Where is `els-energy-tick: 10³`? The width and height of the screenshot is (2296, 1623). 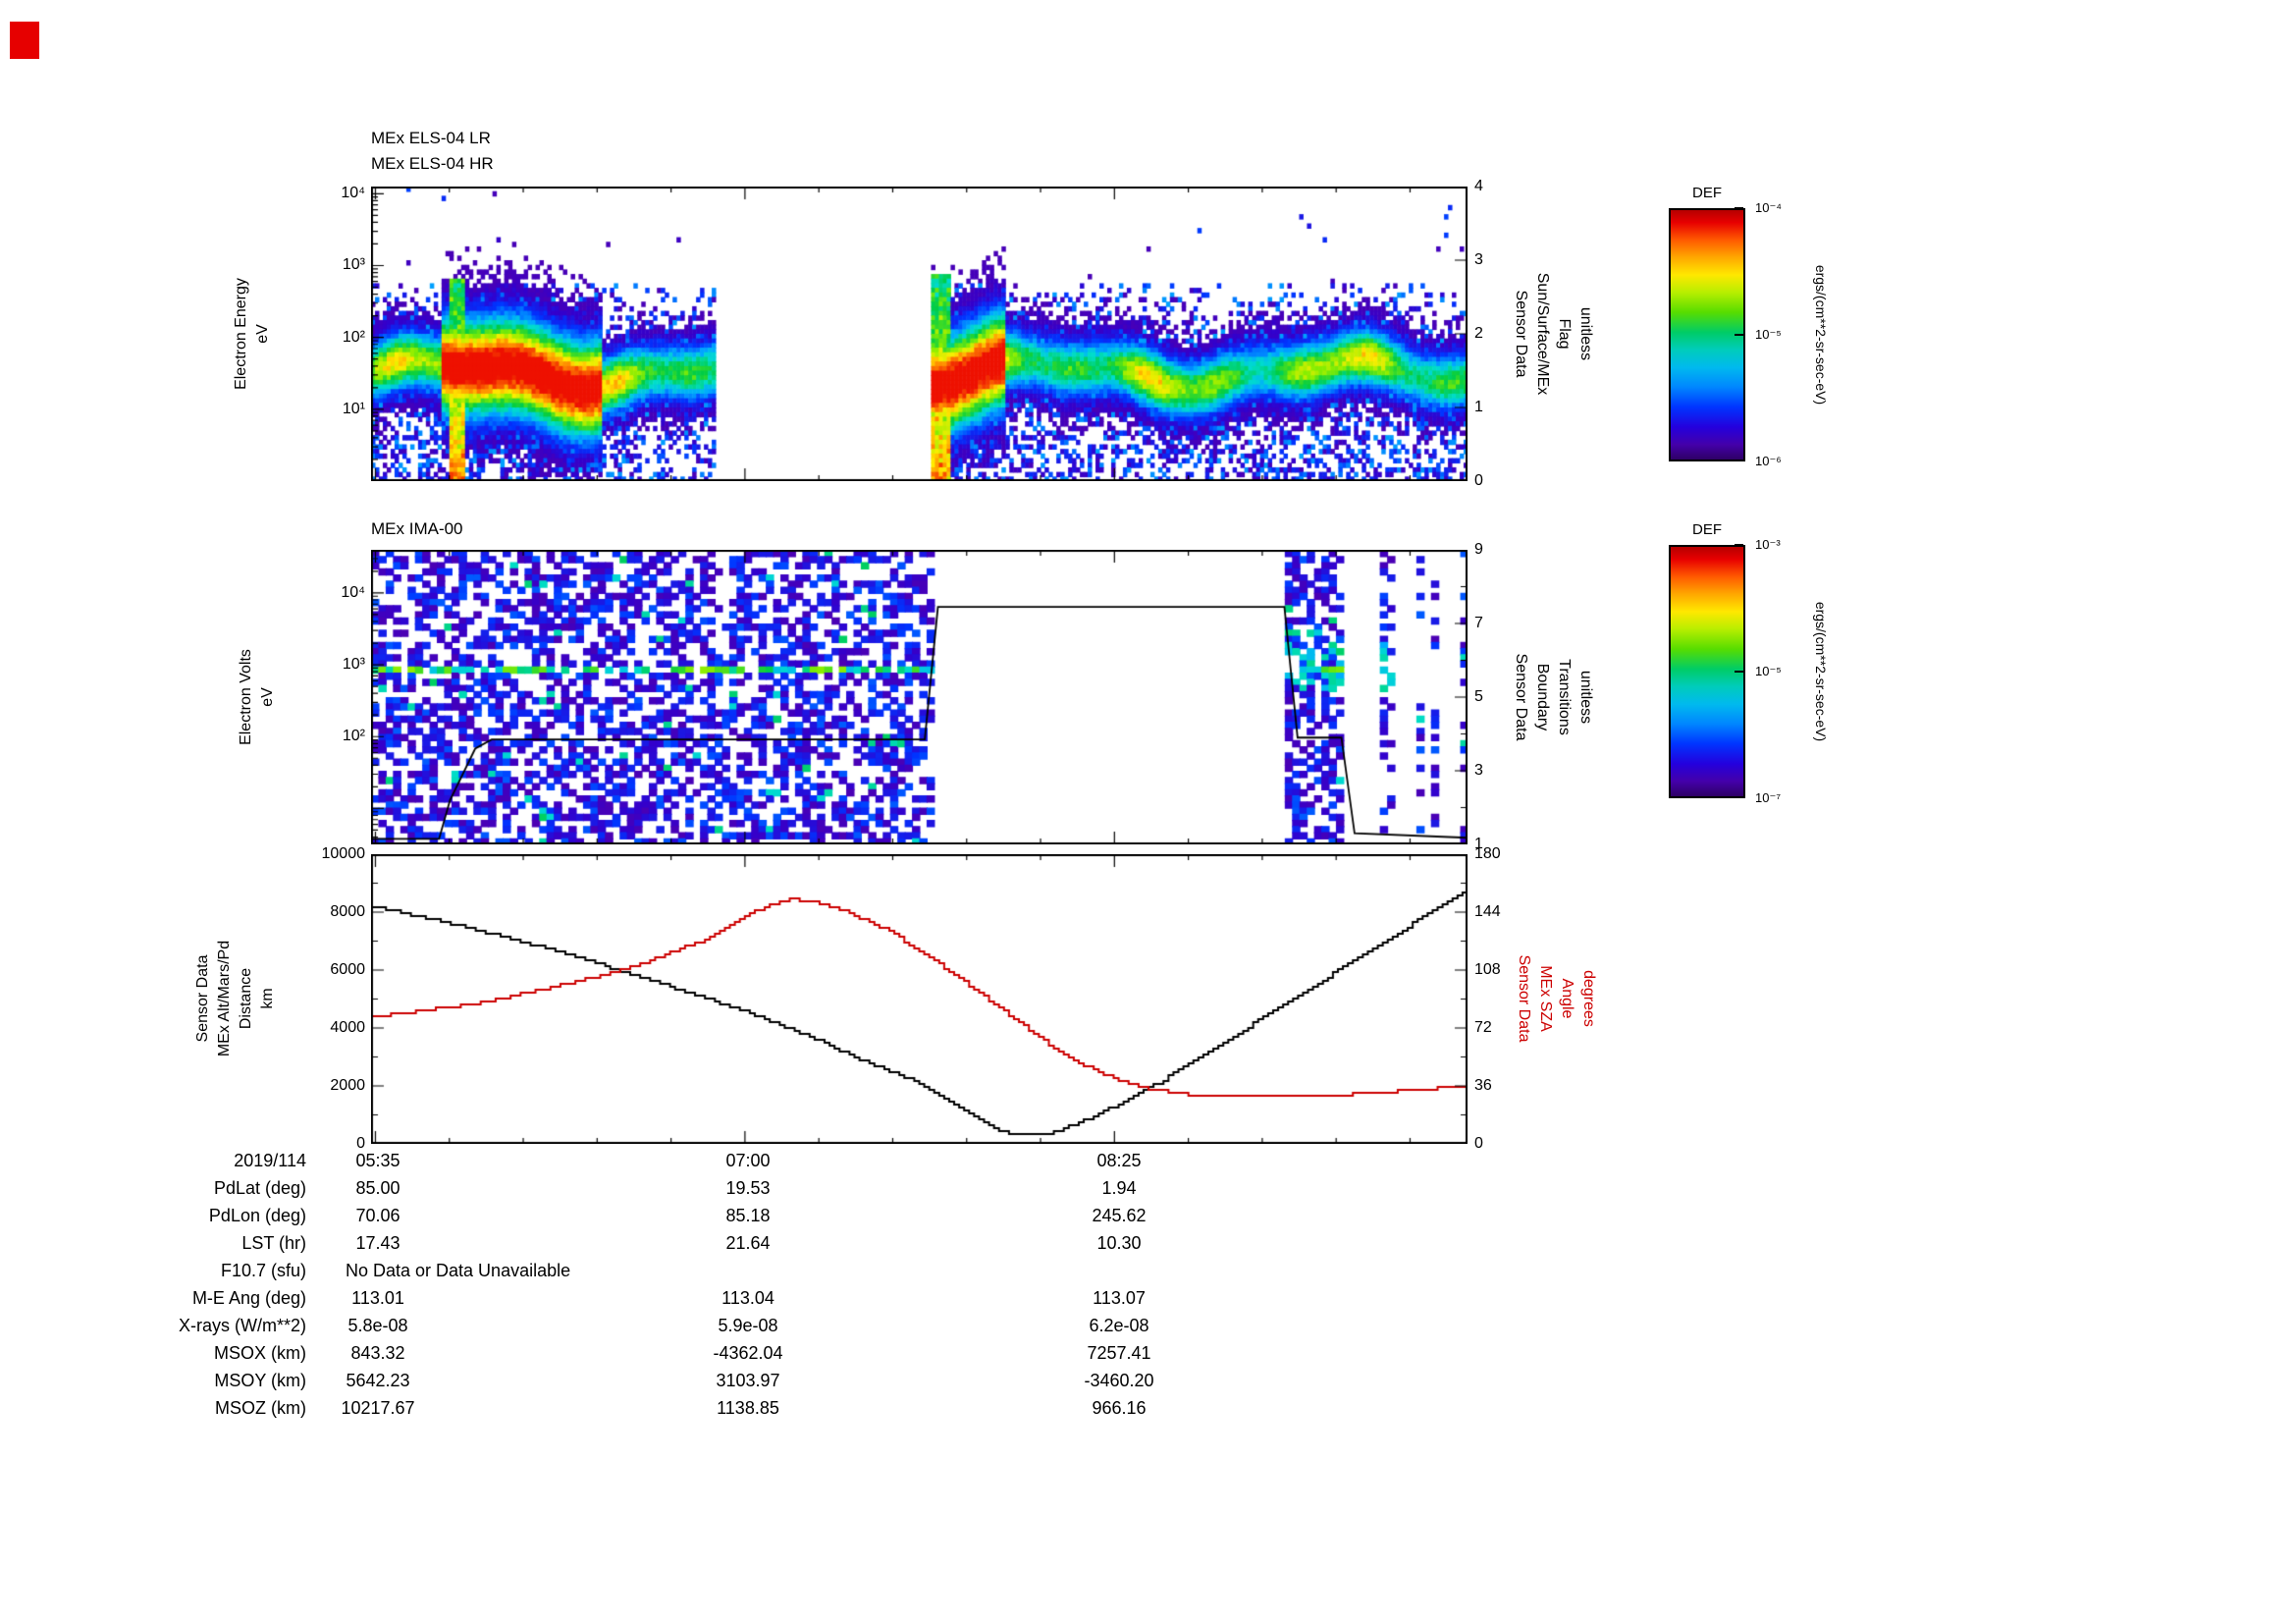
els-energy-tick: 10³ is located at coordinates (354, 265).